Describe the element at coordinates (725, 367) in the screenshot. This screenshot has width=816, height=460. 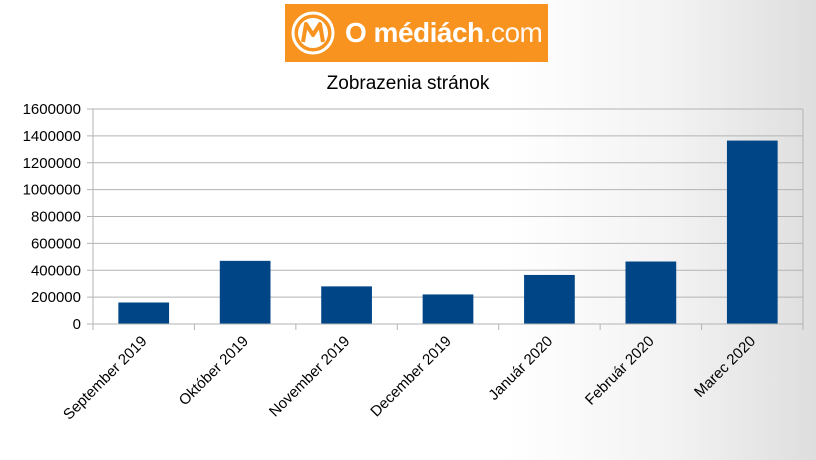
I see `x-tick-label: Marec 2020` at that location.